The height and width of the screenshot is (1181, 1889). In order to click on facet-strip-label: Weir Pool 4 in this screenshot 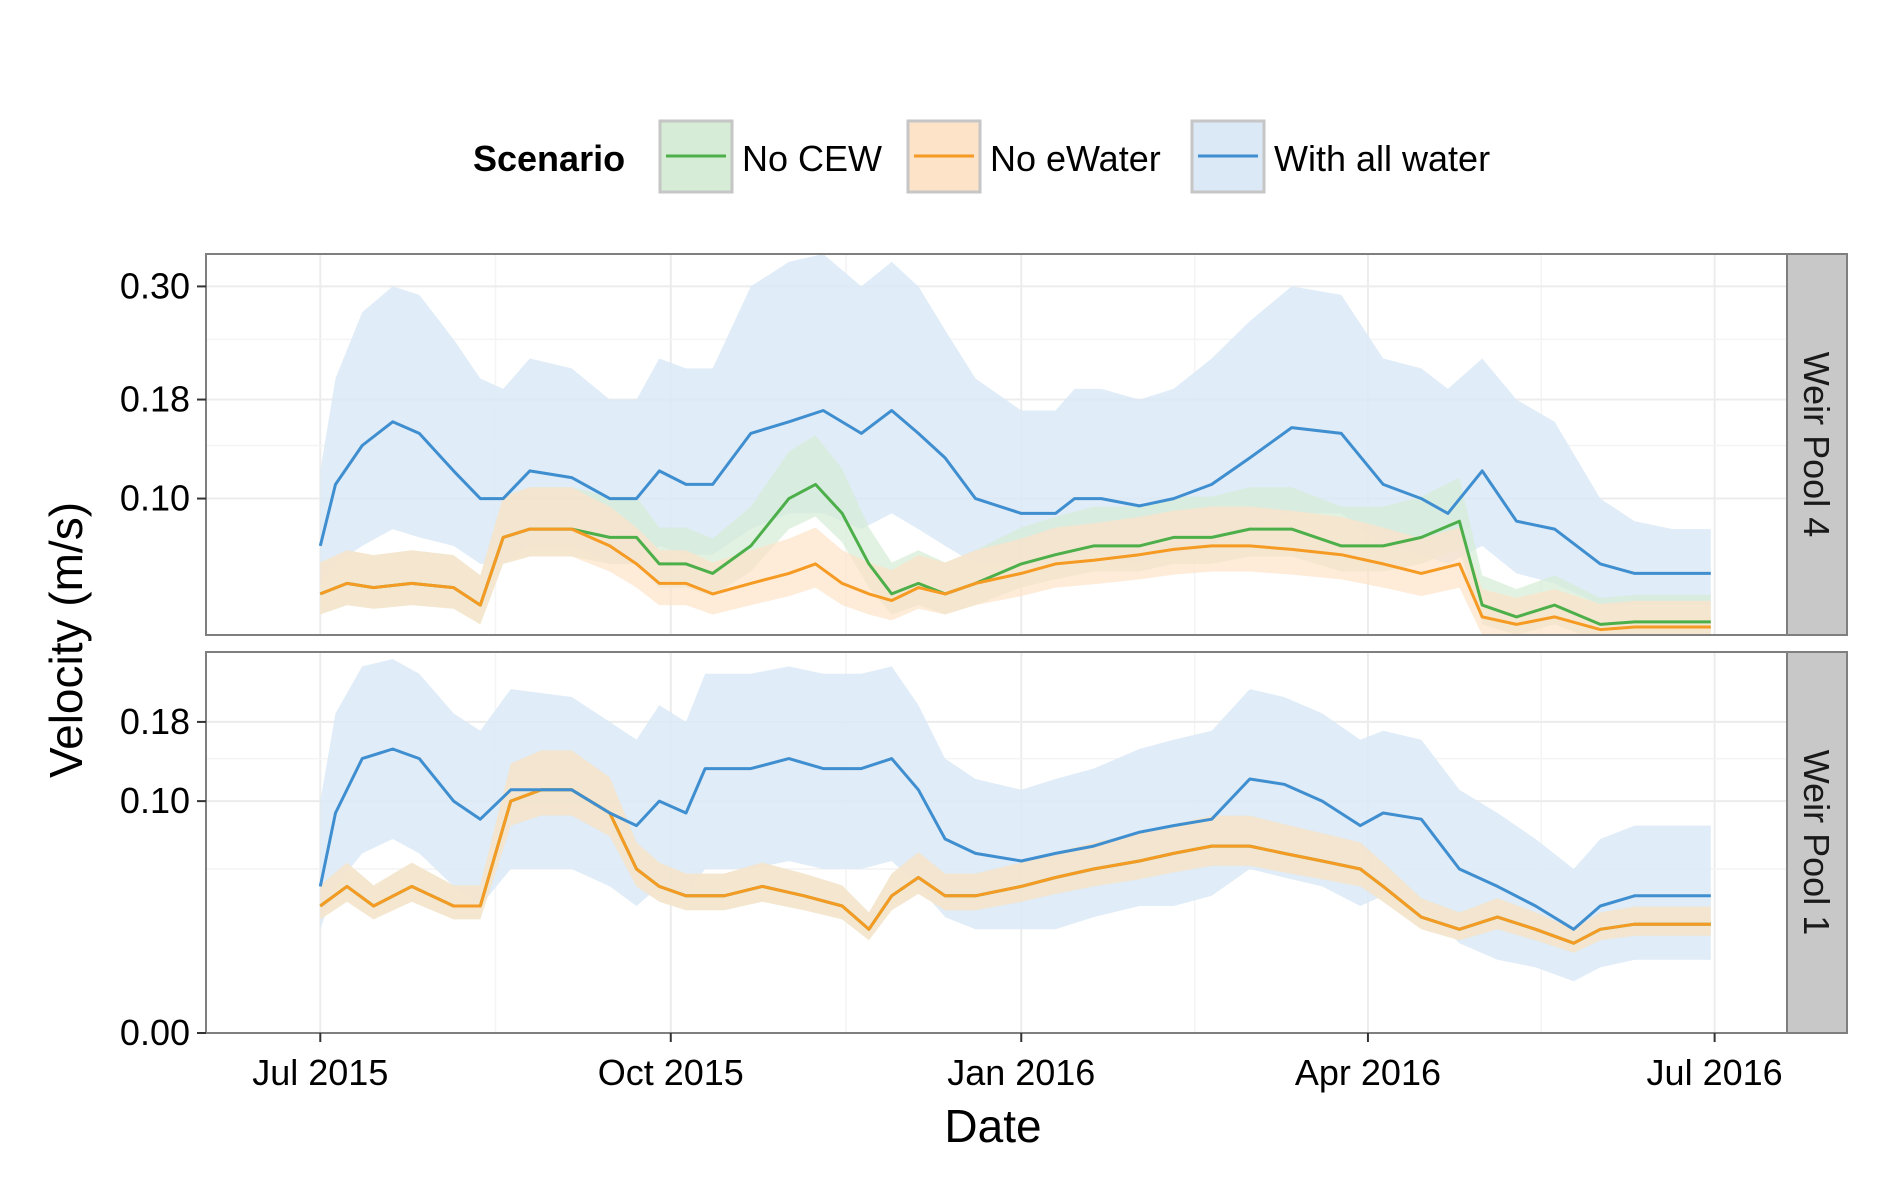, I will do `click(1816, 444)`.